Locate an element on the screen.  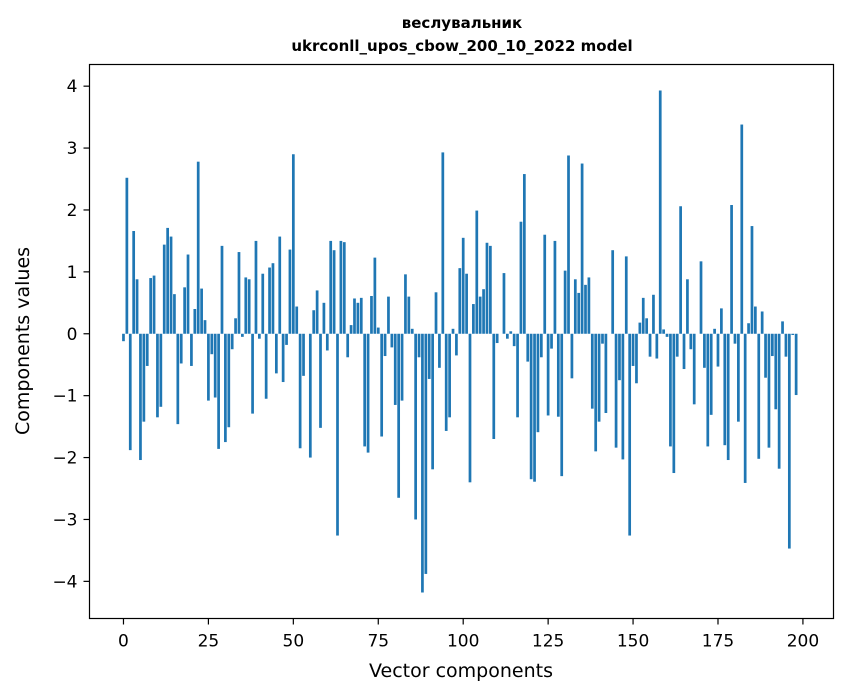
x-tick-label: 125 is located at coordinates (548, 642).